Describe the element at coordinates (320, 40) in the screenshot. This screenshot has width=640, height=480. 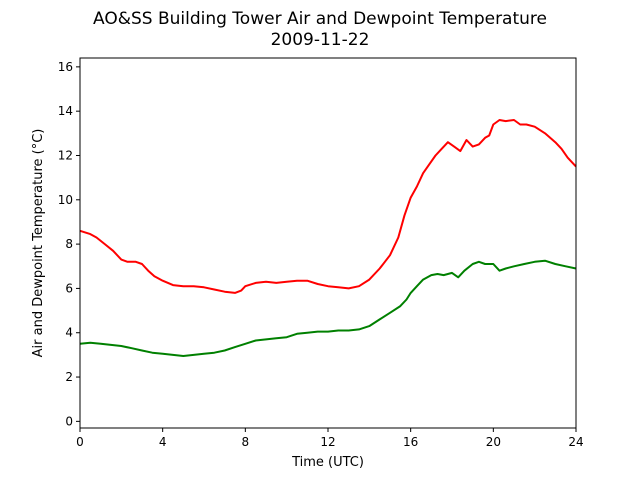
I see `chart-subtitle: 2009-11-22` at that location.